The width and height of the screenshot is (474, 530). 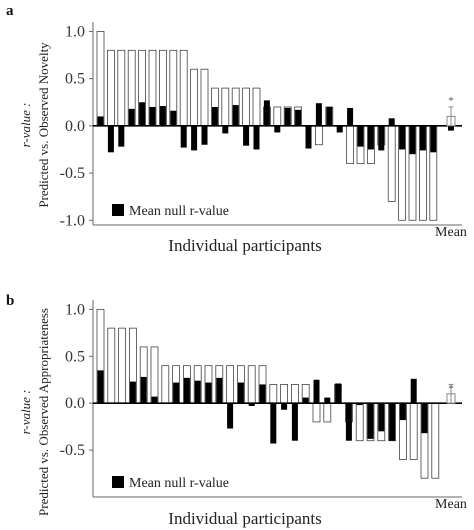 What do you see at coordinates (10, 301) in the screenshot?
I see `panel-b-label: b` at bounding box center [10, 301].